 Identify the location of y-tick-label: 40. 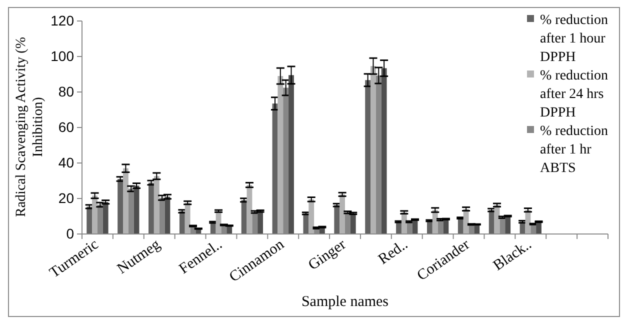
(66, 162).